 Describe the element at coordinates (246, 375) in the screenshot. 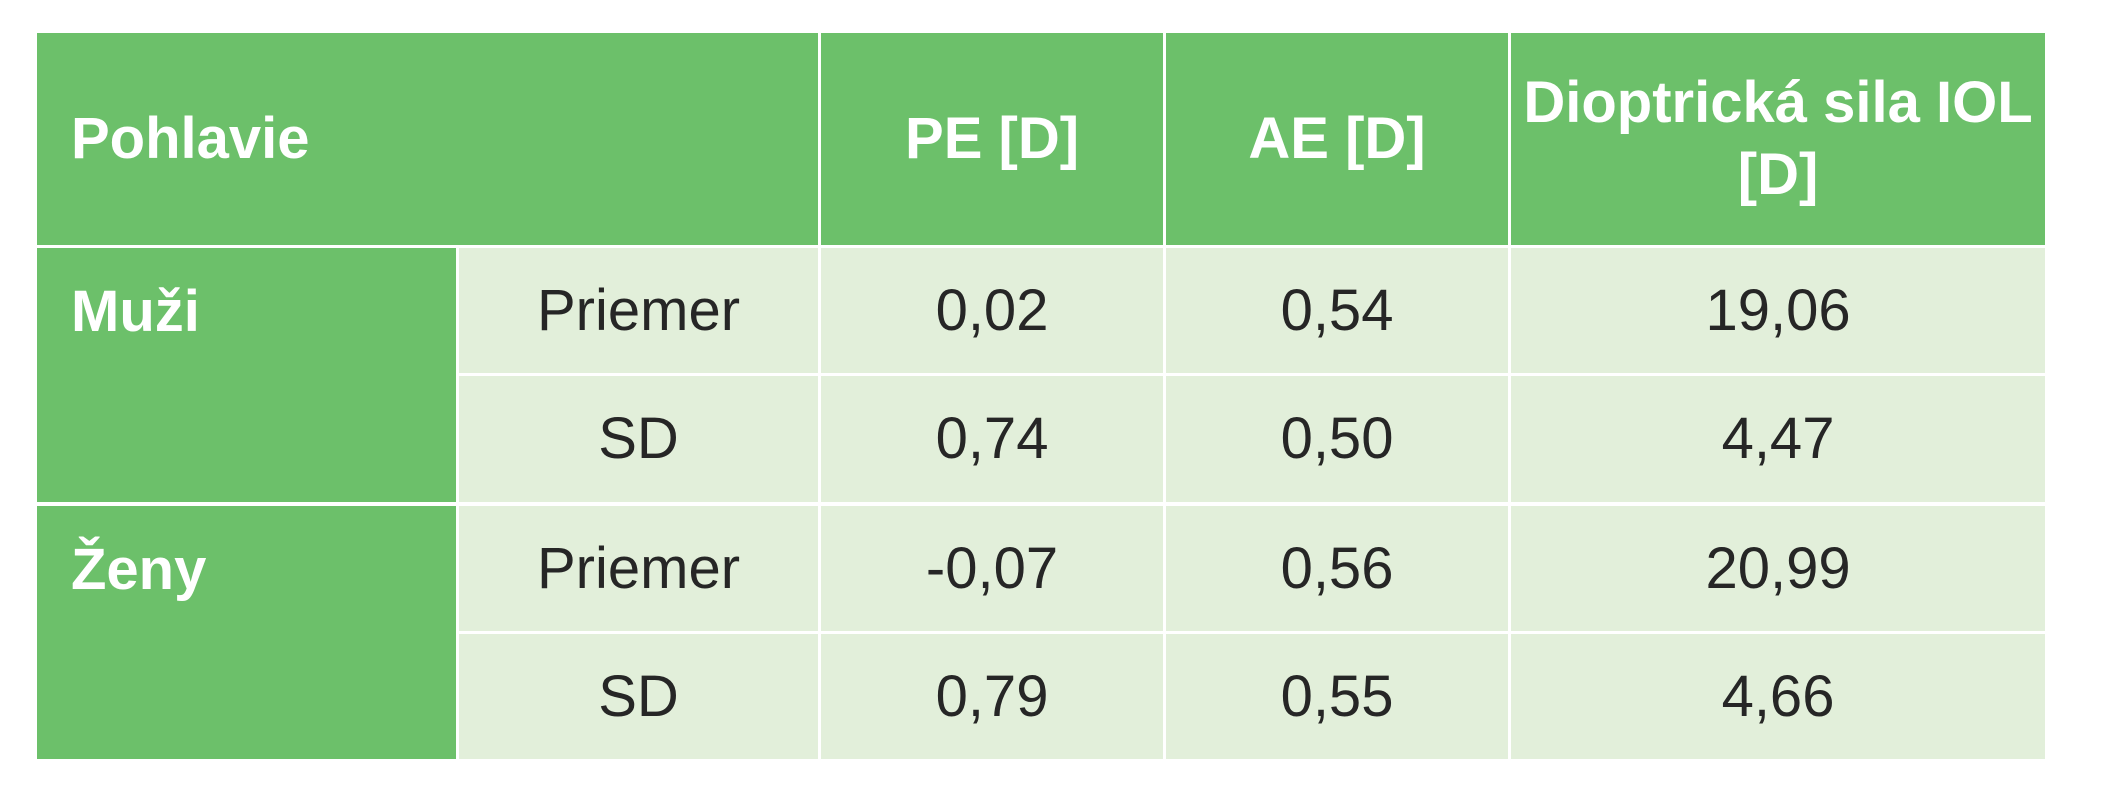

I see `group-label-men: Muži` at that location.